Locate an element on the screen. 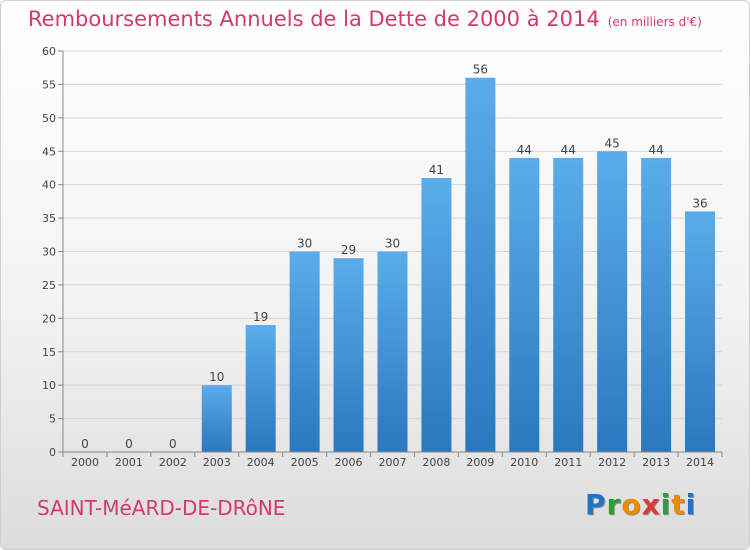 The height and width of the screenshot is (550, 750). proxiti-logo: Proxiti is located at coordinates (640, 504).